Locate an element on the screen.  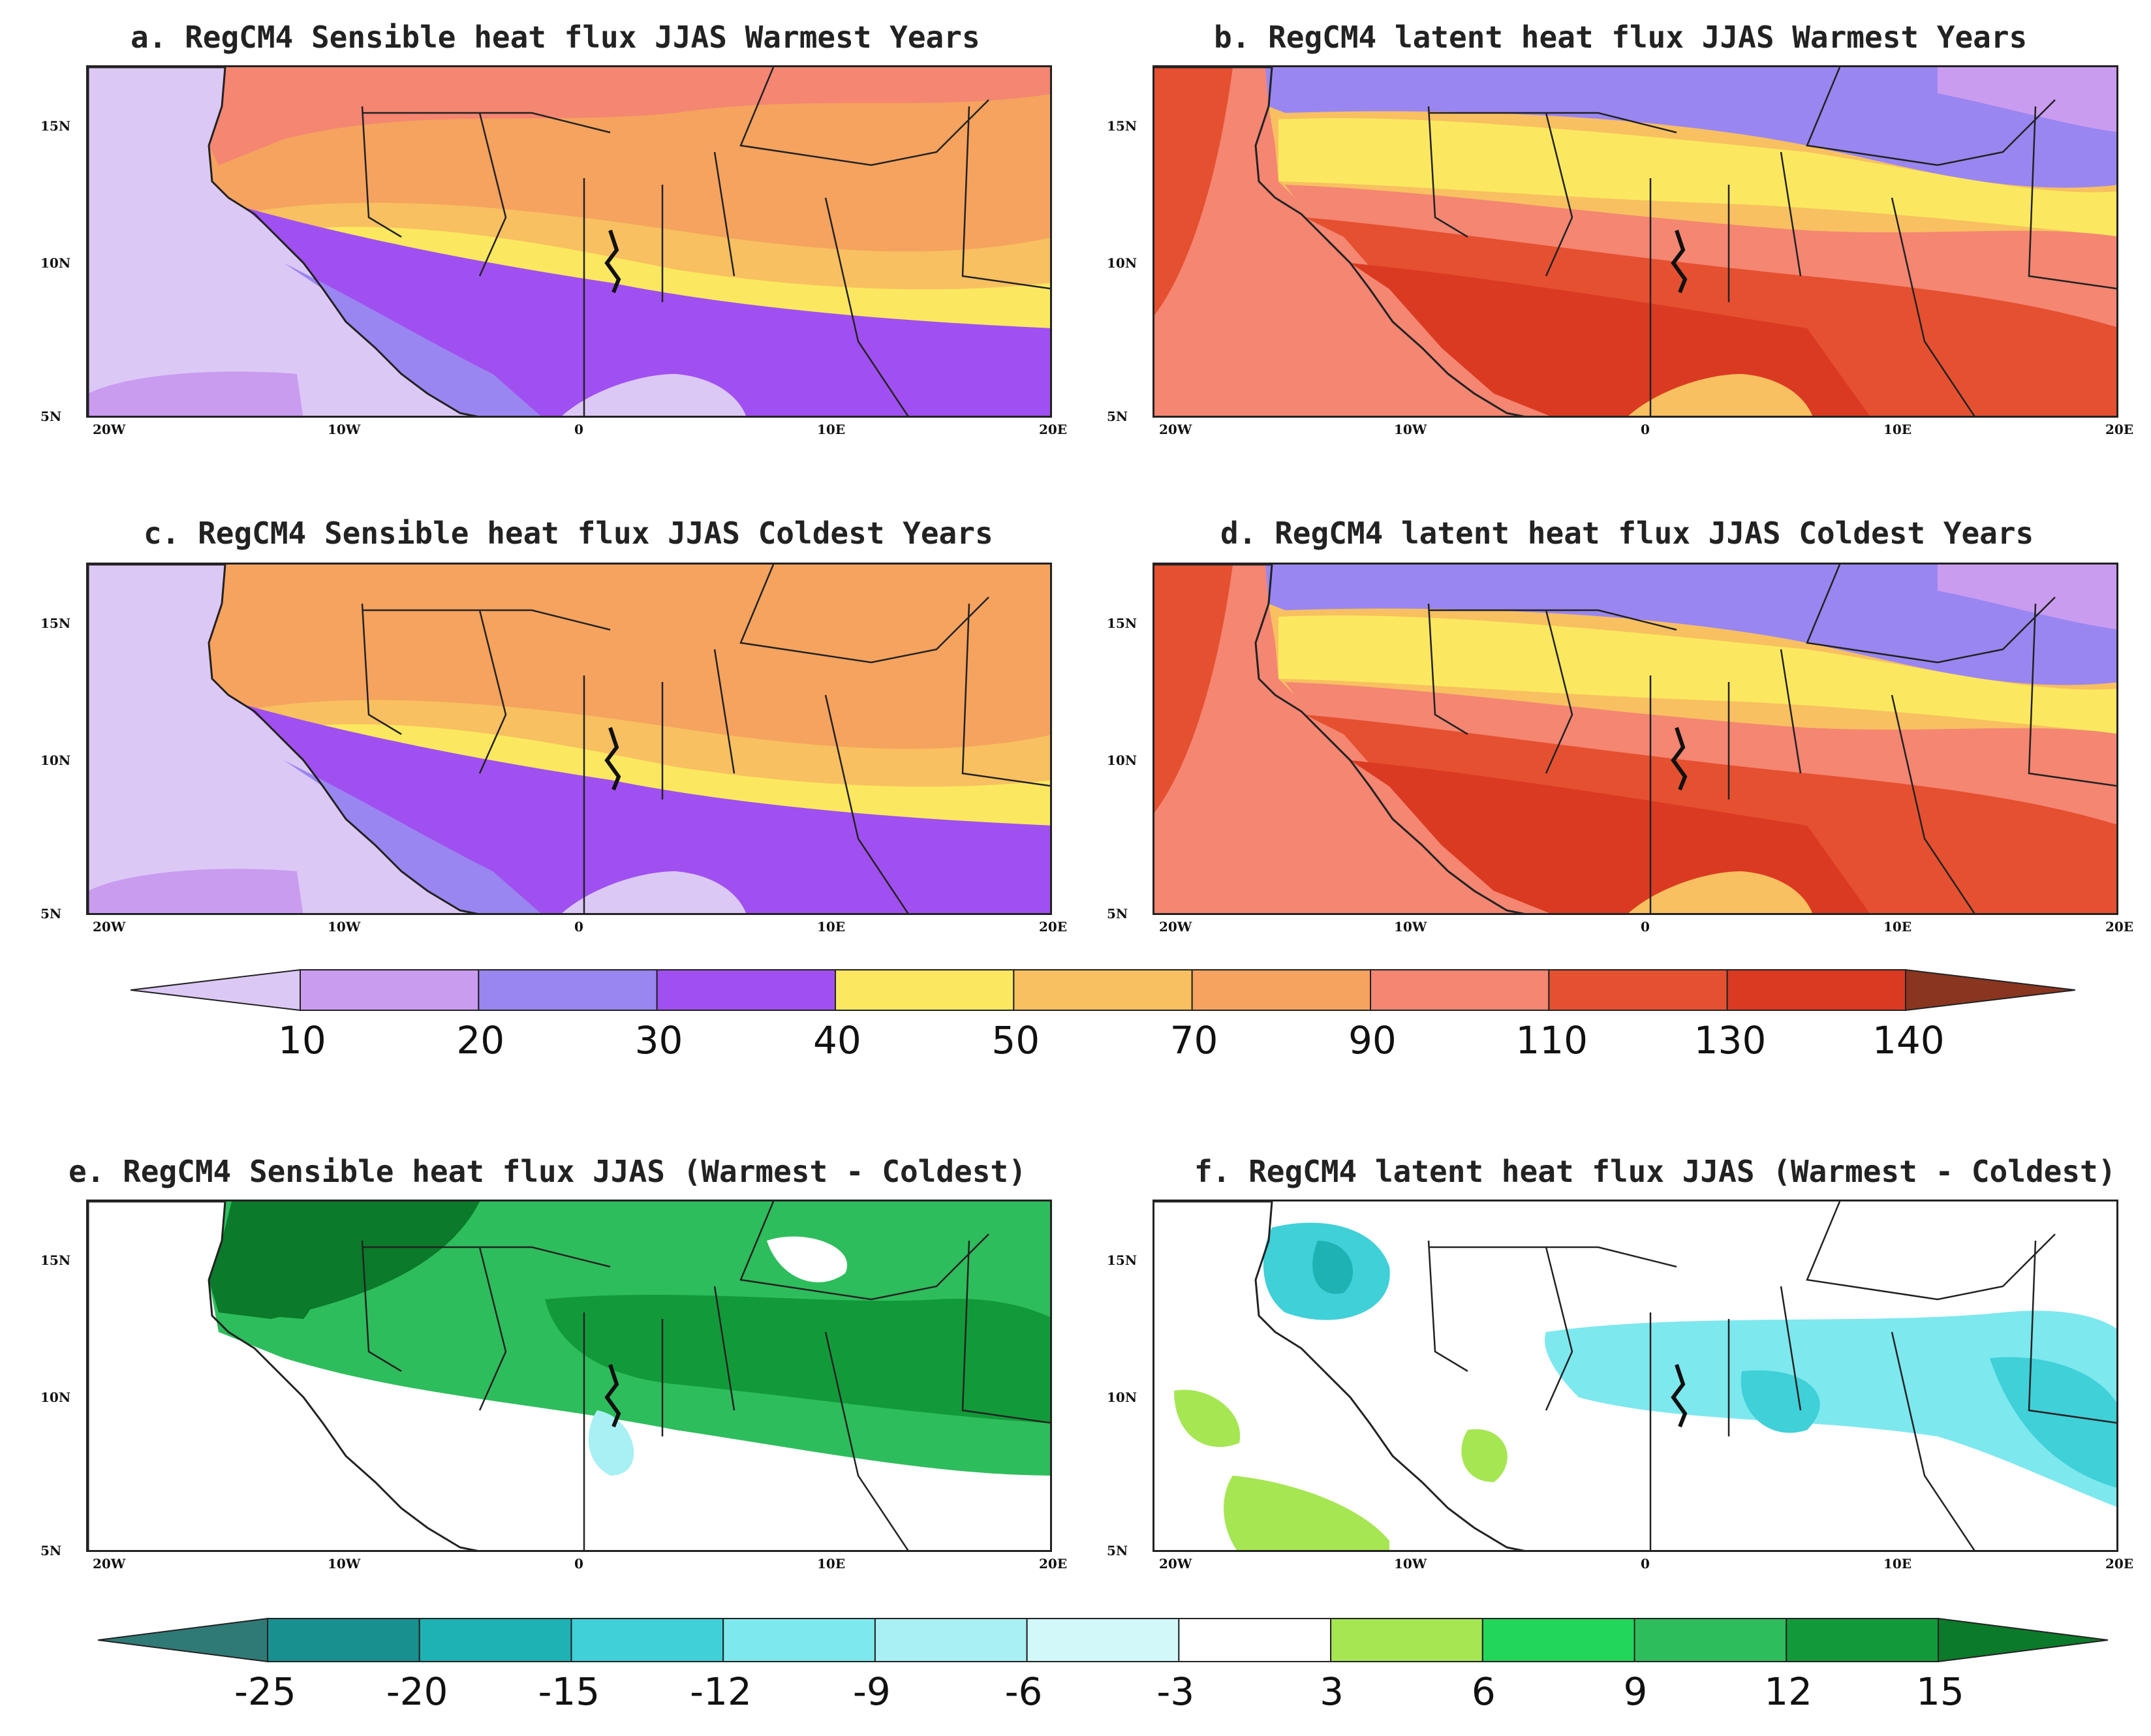
colorbar-level-label: 30 is located at coordinates (658, 1040).